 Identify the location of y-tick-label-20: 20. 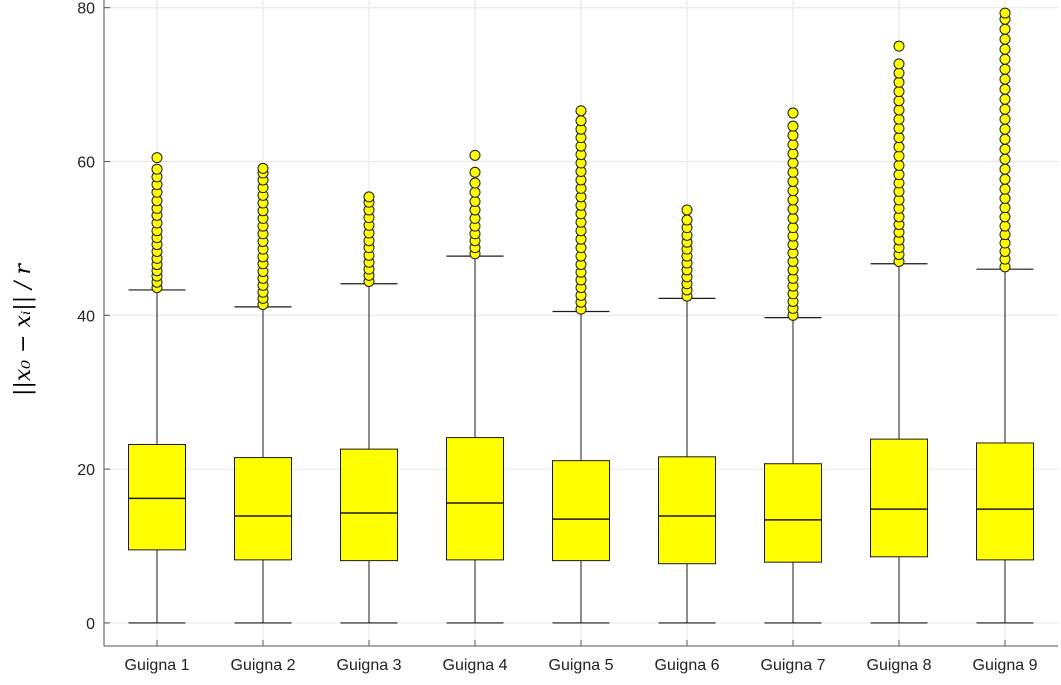
(86, 470).